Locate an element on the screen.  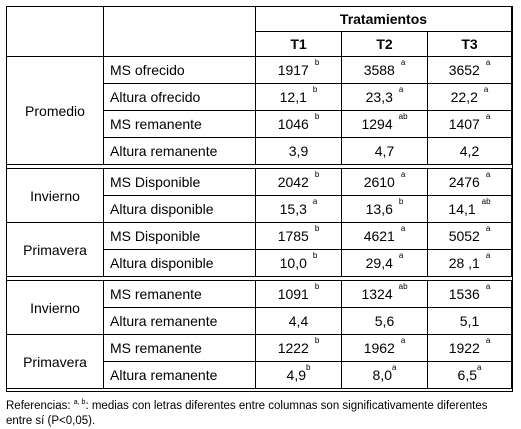
cell-value-wrap: 1222 b is located at coordinates (298, 346).